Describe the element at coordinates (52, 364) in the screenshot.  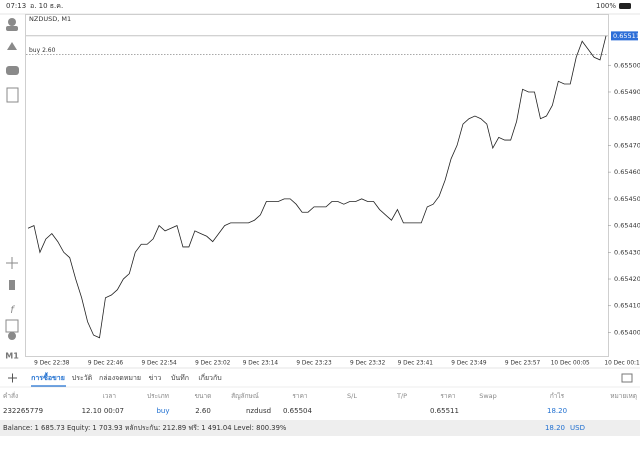
I see `x-tick-label: 9 Dec 22:38` at that location.